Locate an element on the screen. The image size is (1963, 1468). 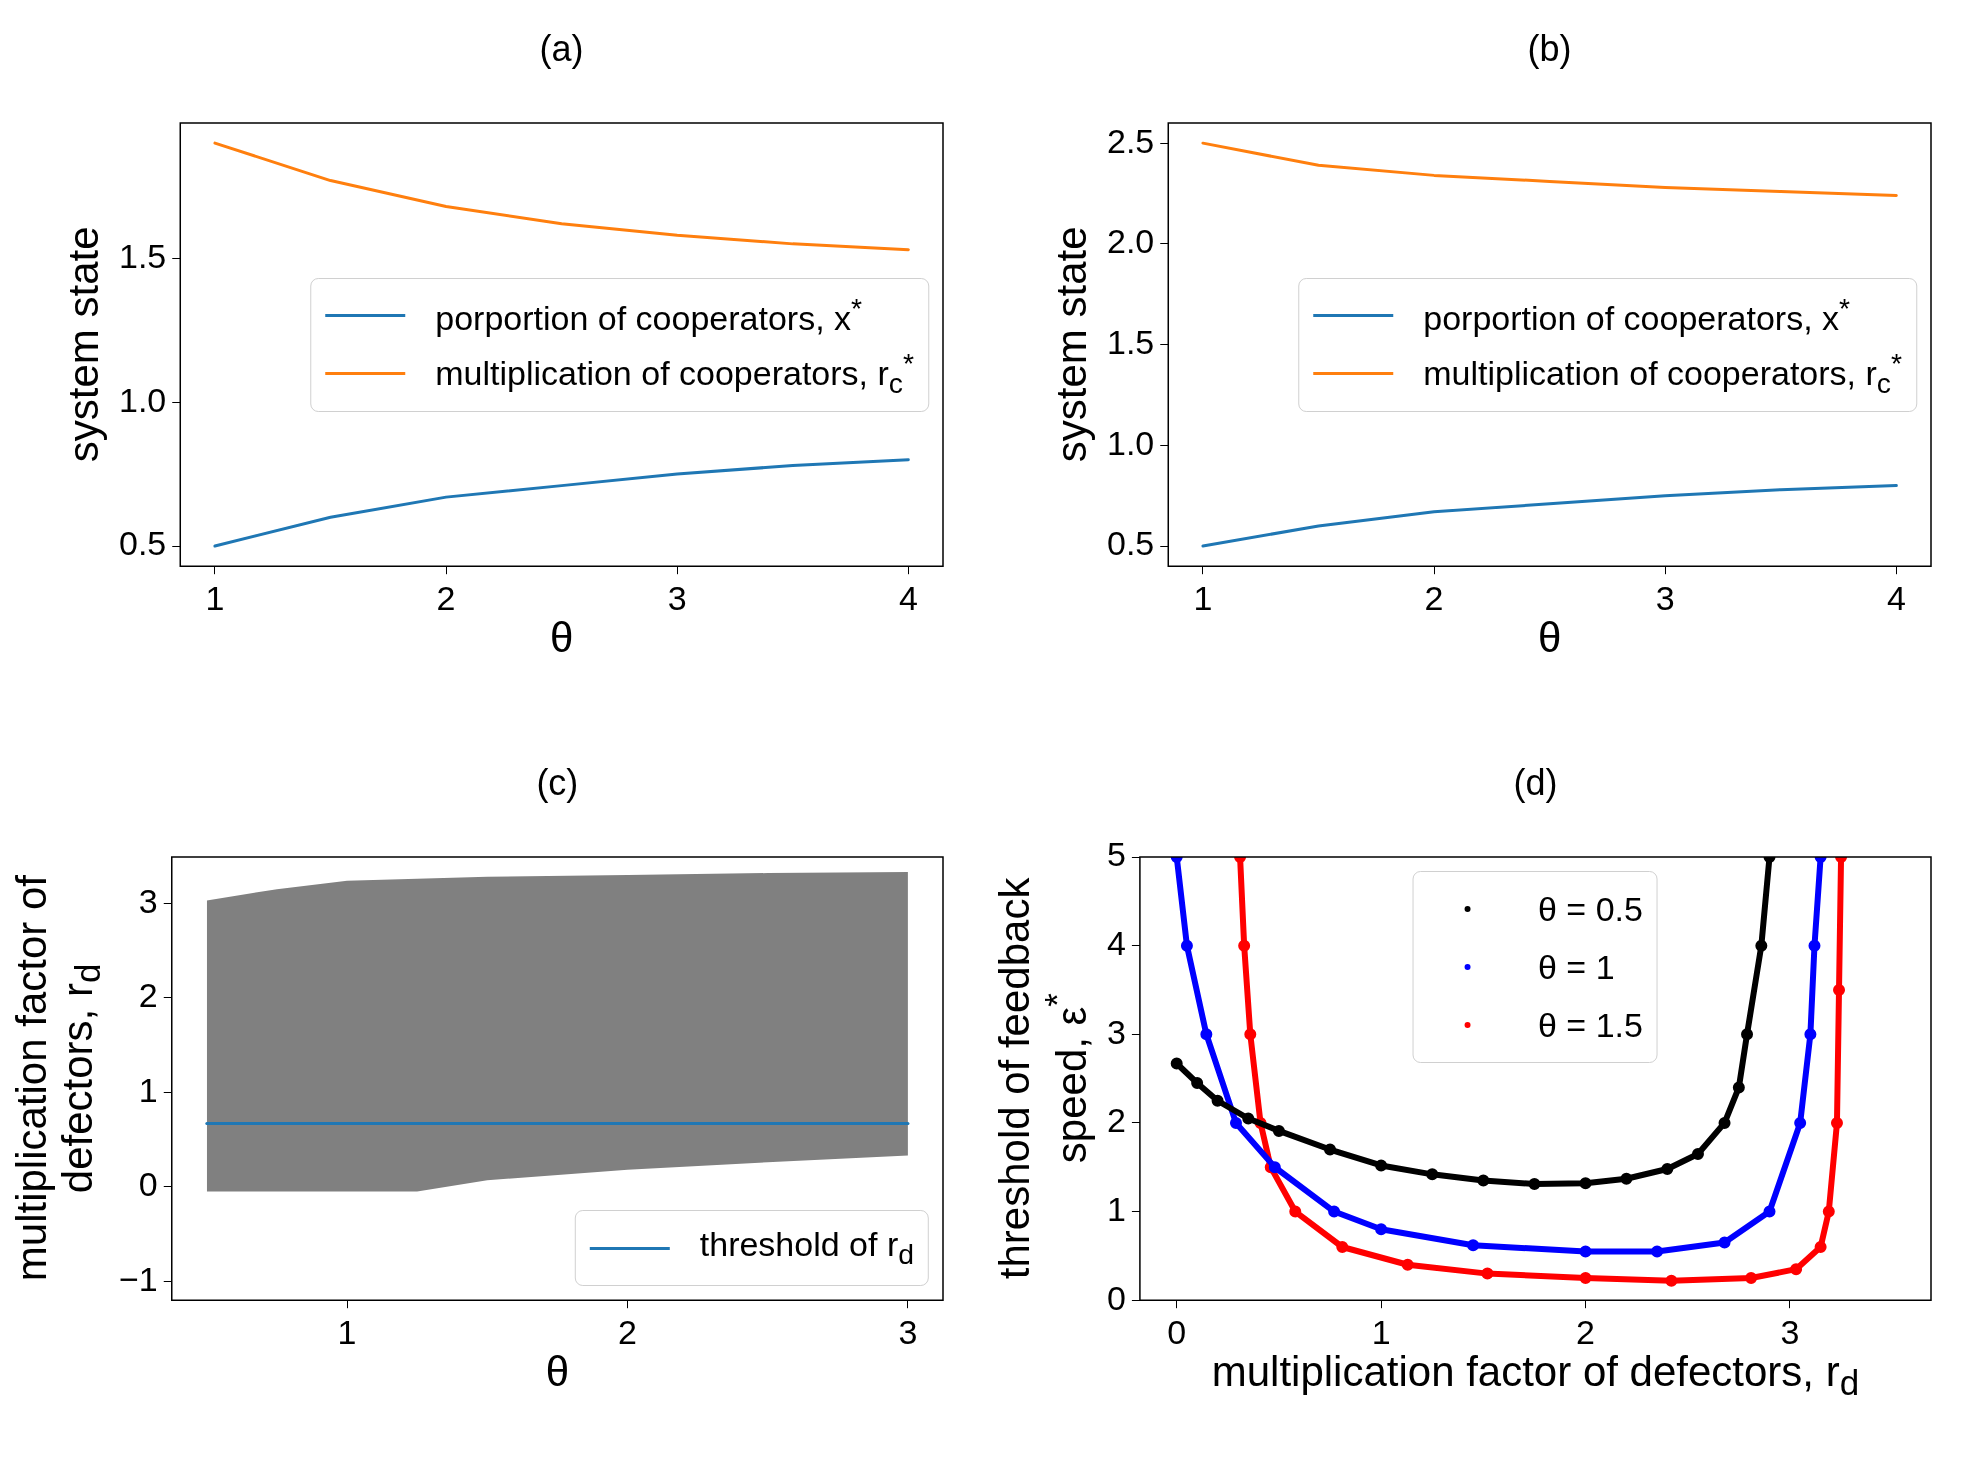
y-tick-label: 2.0 is located at coordinates (1131, 241).